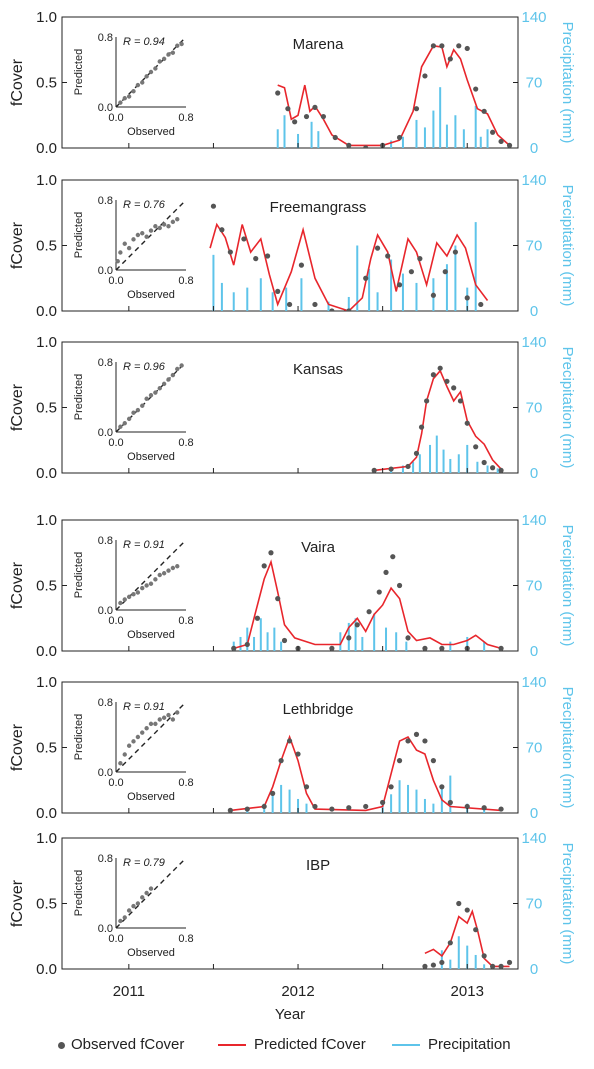 The image size is (594, 1069). Describe the element at coordinates (144, 367) in the screenshot. I see `inset-r-label: R = 0.96` at that location.